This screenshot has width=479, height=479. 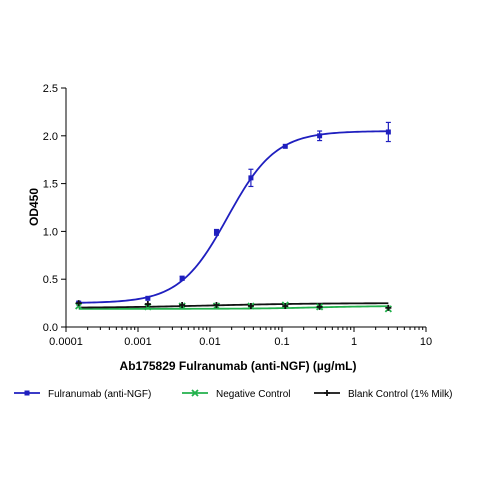 What do you see at coordinates (138, 342) in the screenshot?
I see `x-tick-label: 0.001` at bounding box center [138, 342].